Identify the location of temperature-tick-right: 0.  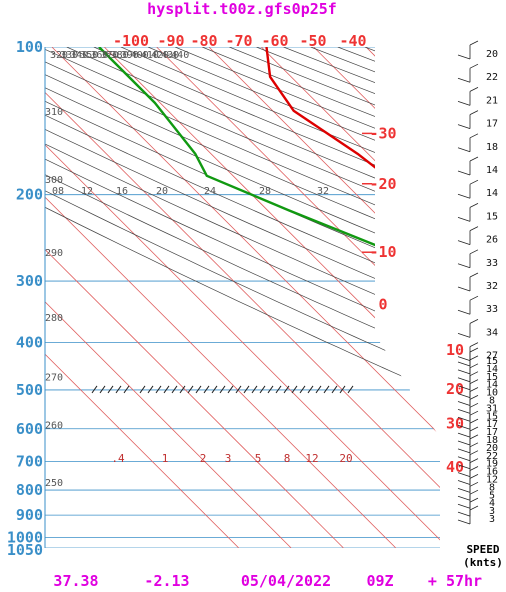
(382, 305).